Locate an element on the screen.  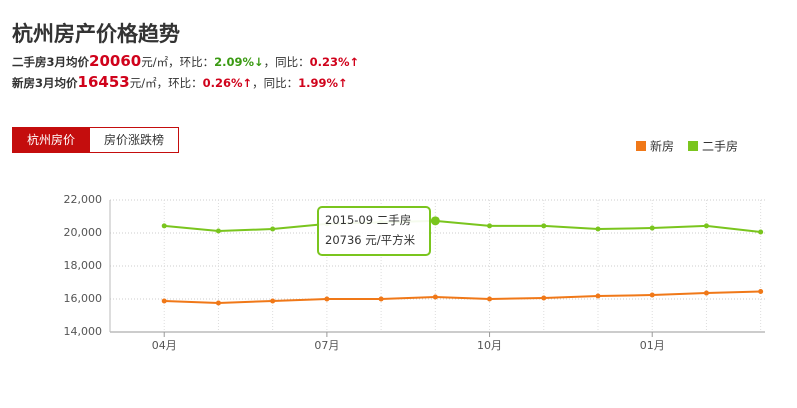
stat-row: 新房3月均价16453元/㎡，环比：0.26%↑，同比：1.99%↑ is located at coordinates (180, 82).